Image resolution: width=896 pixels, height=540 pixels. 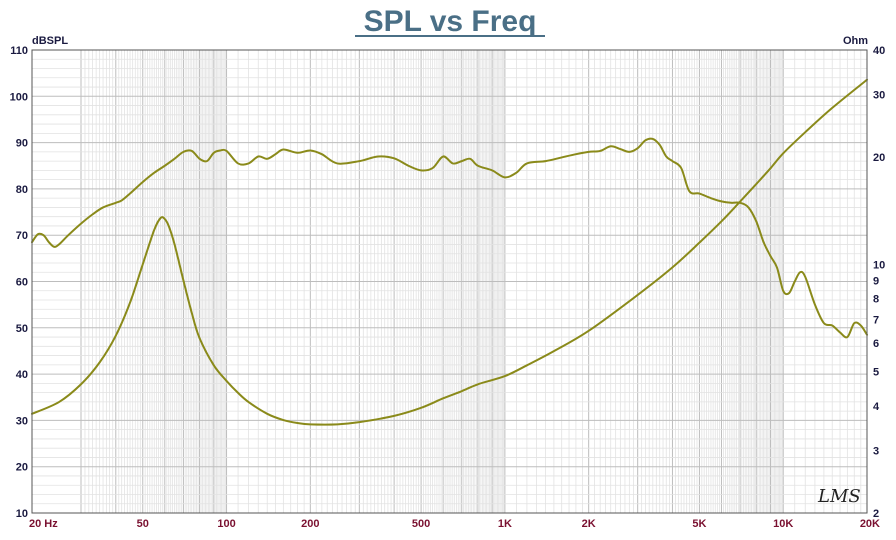 What do you see at coordinates (876, 344) in the screenshot?
I see `y-tick-label-right: 6` at bounding box center [876, 344].